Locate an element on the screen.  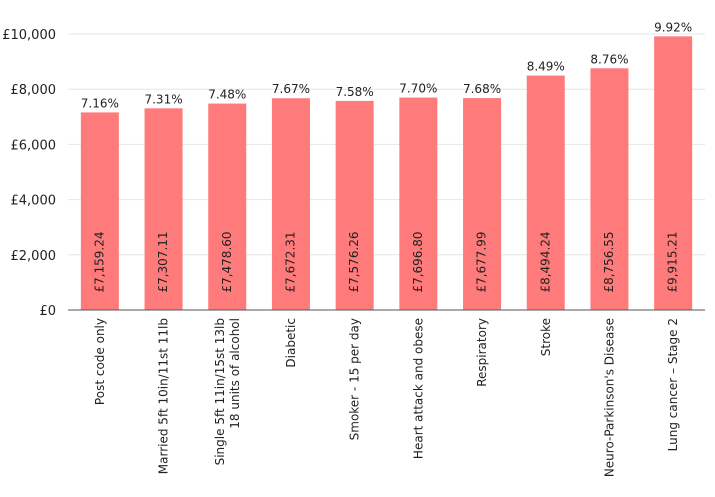
y-tick-label: £0 is located at coordinates (47, 311).